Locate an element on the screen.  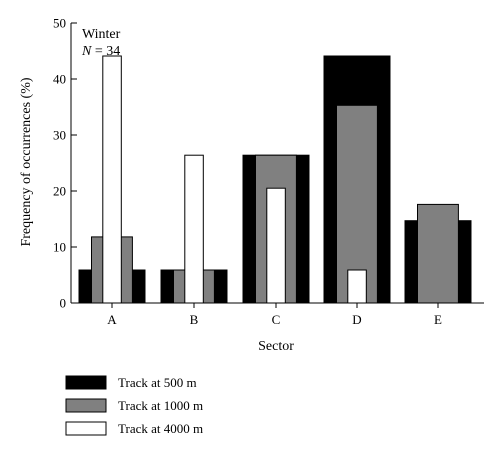
x-tick-label-e: E is located at coordinates (438, 319).